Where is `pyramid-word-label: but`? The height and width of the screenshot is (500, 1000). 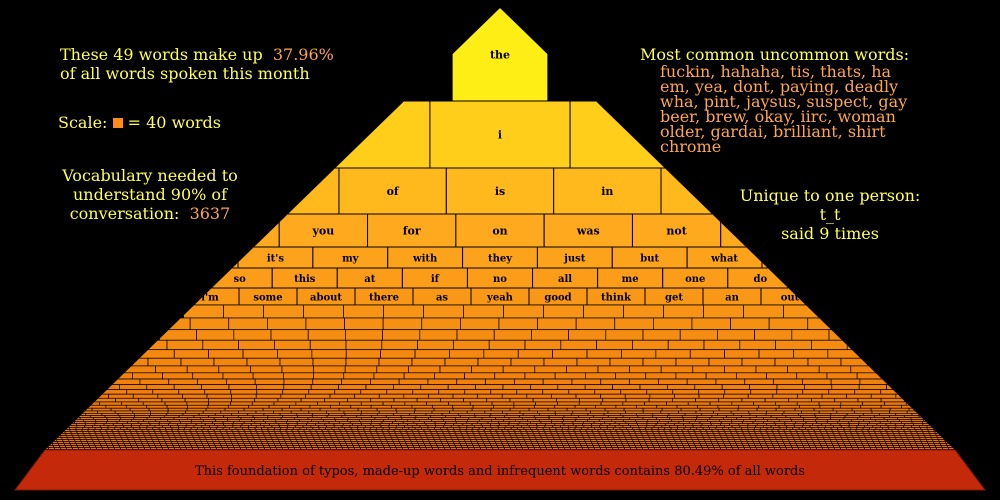
pyramid-word-label: but is located at coordinates (649, 259).